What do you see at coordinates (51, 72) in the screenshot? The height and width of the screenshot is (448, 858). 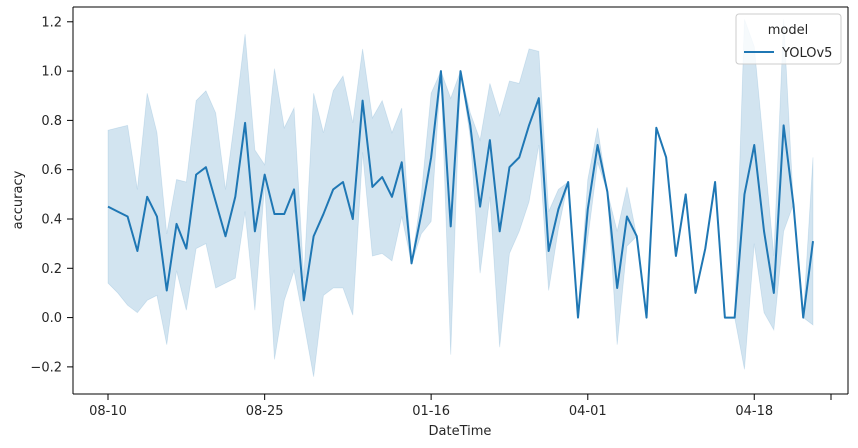 I see `y-tick-label: 1.0` at bounding box center [51, 72].